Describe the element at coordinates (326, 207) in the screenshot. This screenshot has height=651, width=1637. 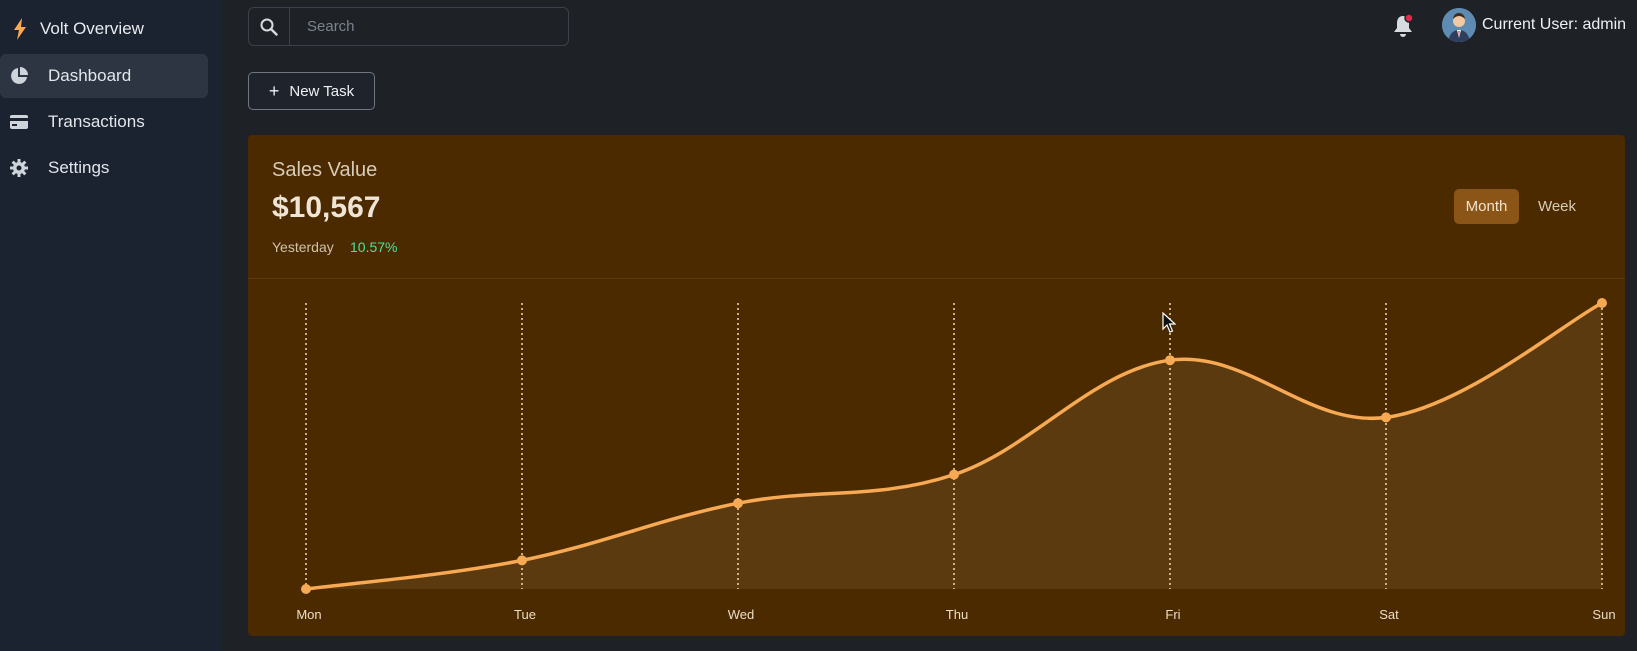
I see `sales-value: $10,567` at that location.